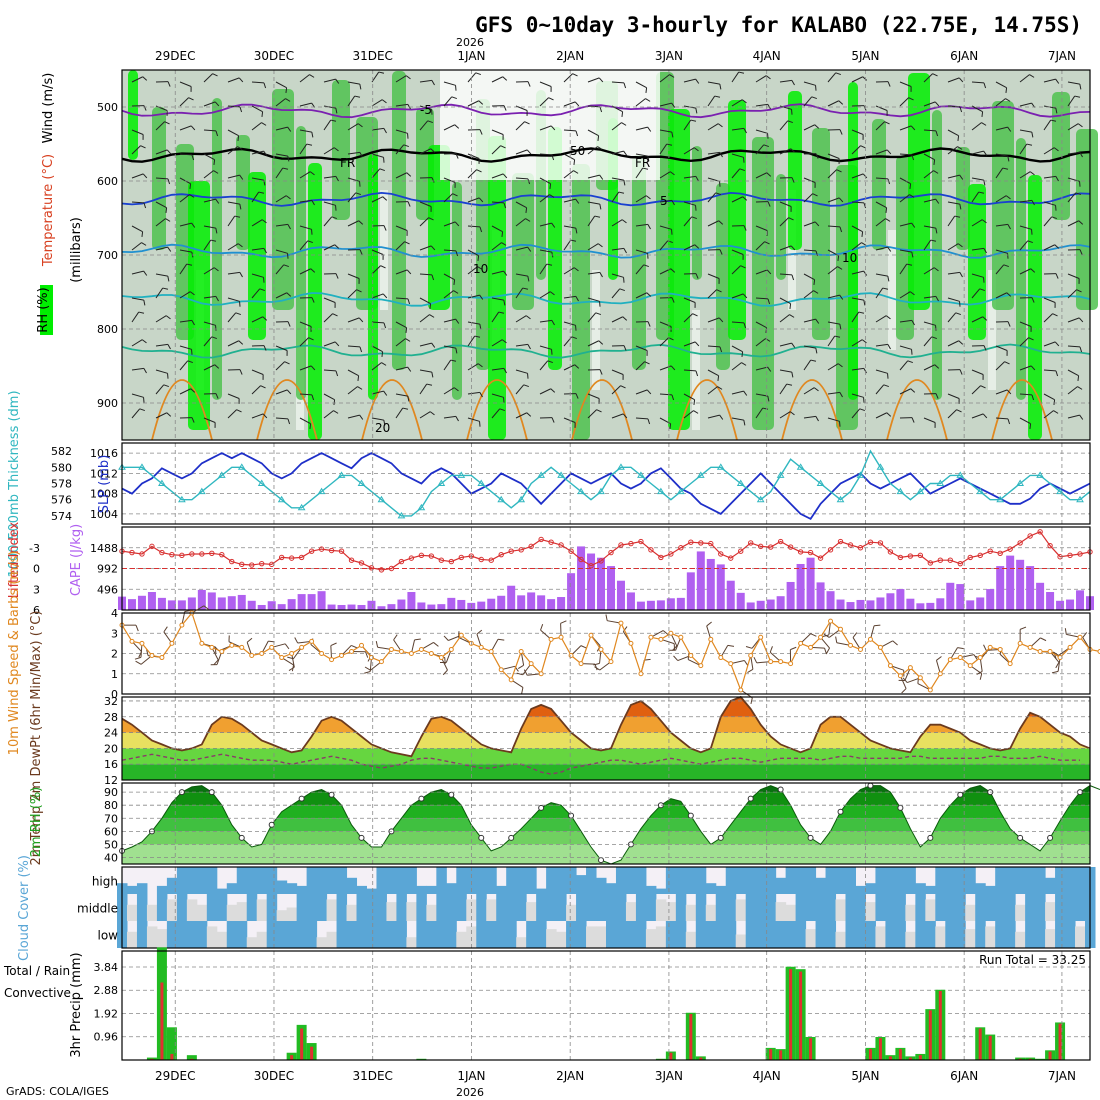 The width and height of the screenshot is (1100, 1100). Describe the element at coordinates (1003, 205) in the screenshot. I see `rh-moist-column` at that location.